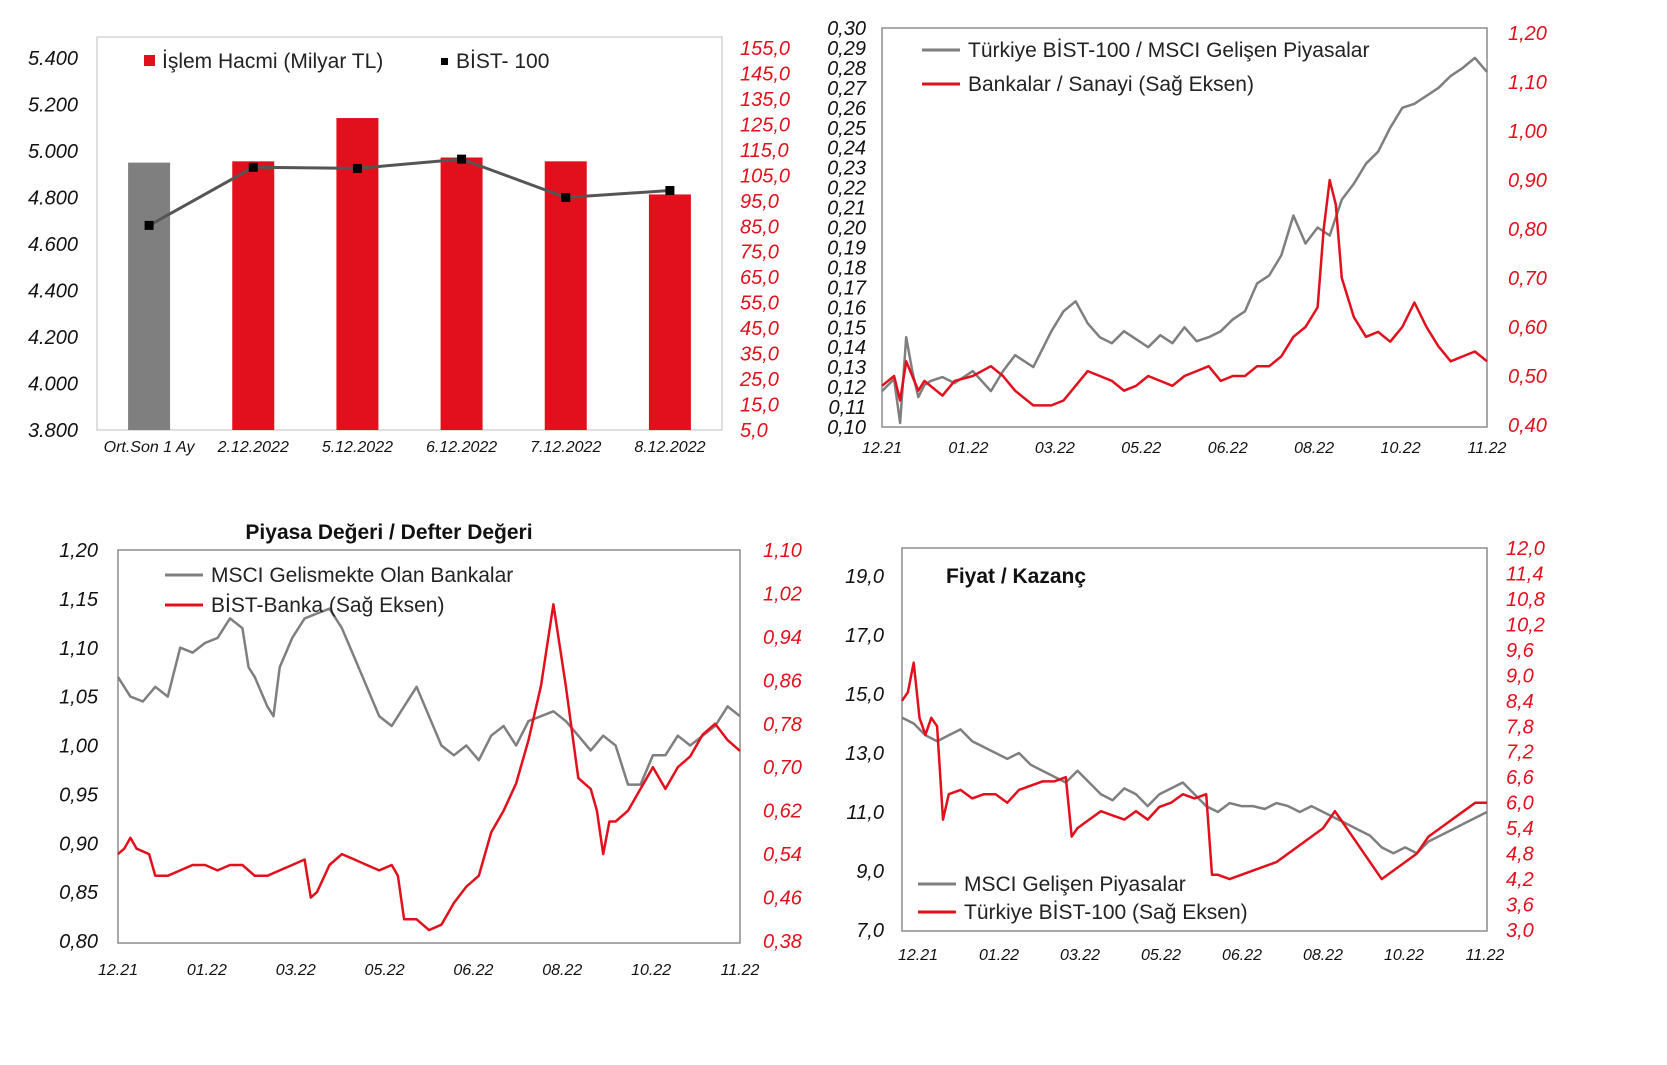  What do you see at coordinates (846, 268) in the screenshot?
I see `left-axis-tick: 0,18` at bounding box center [846, 268].